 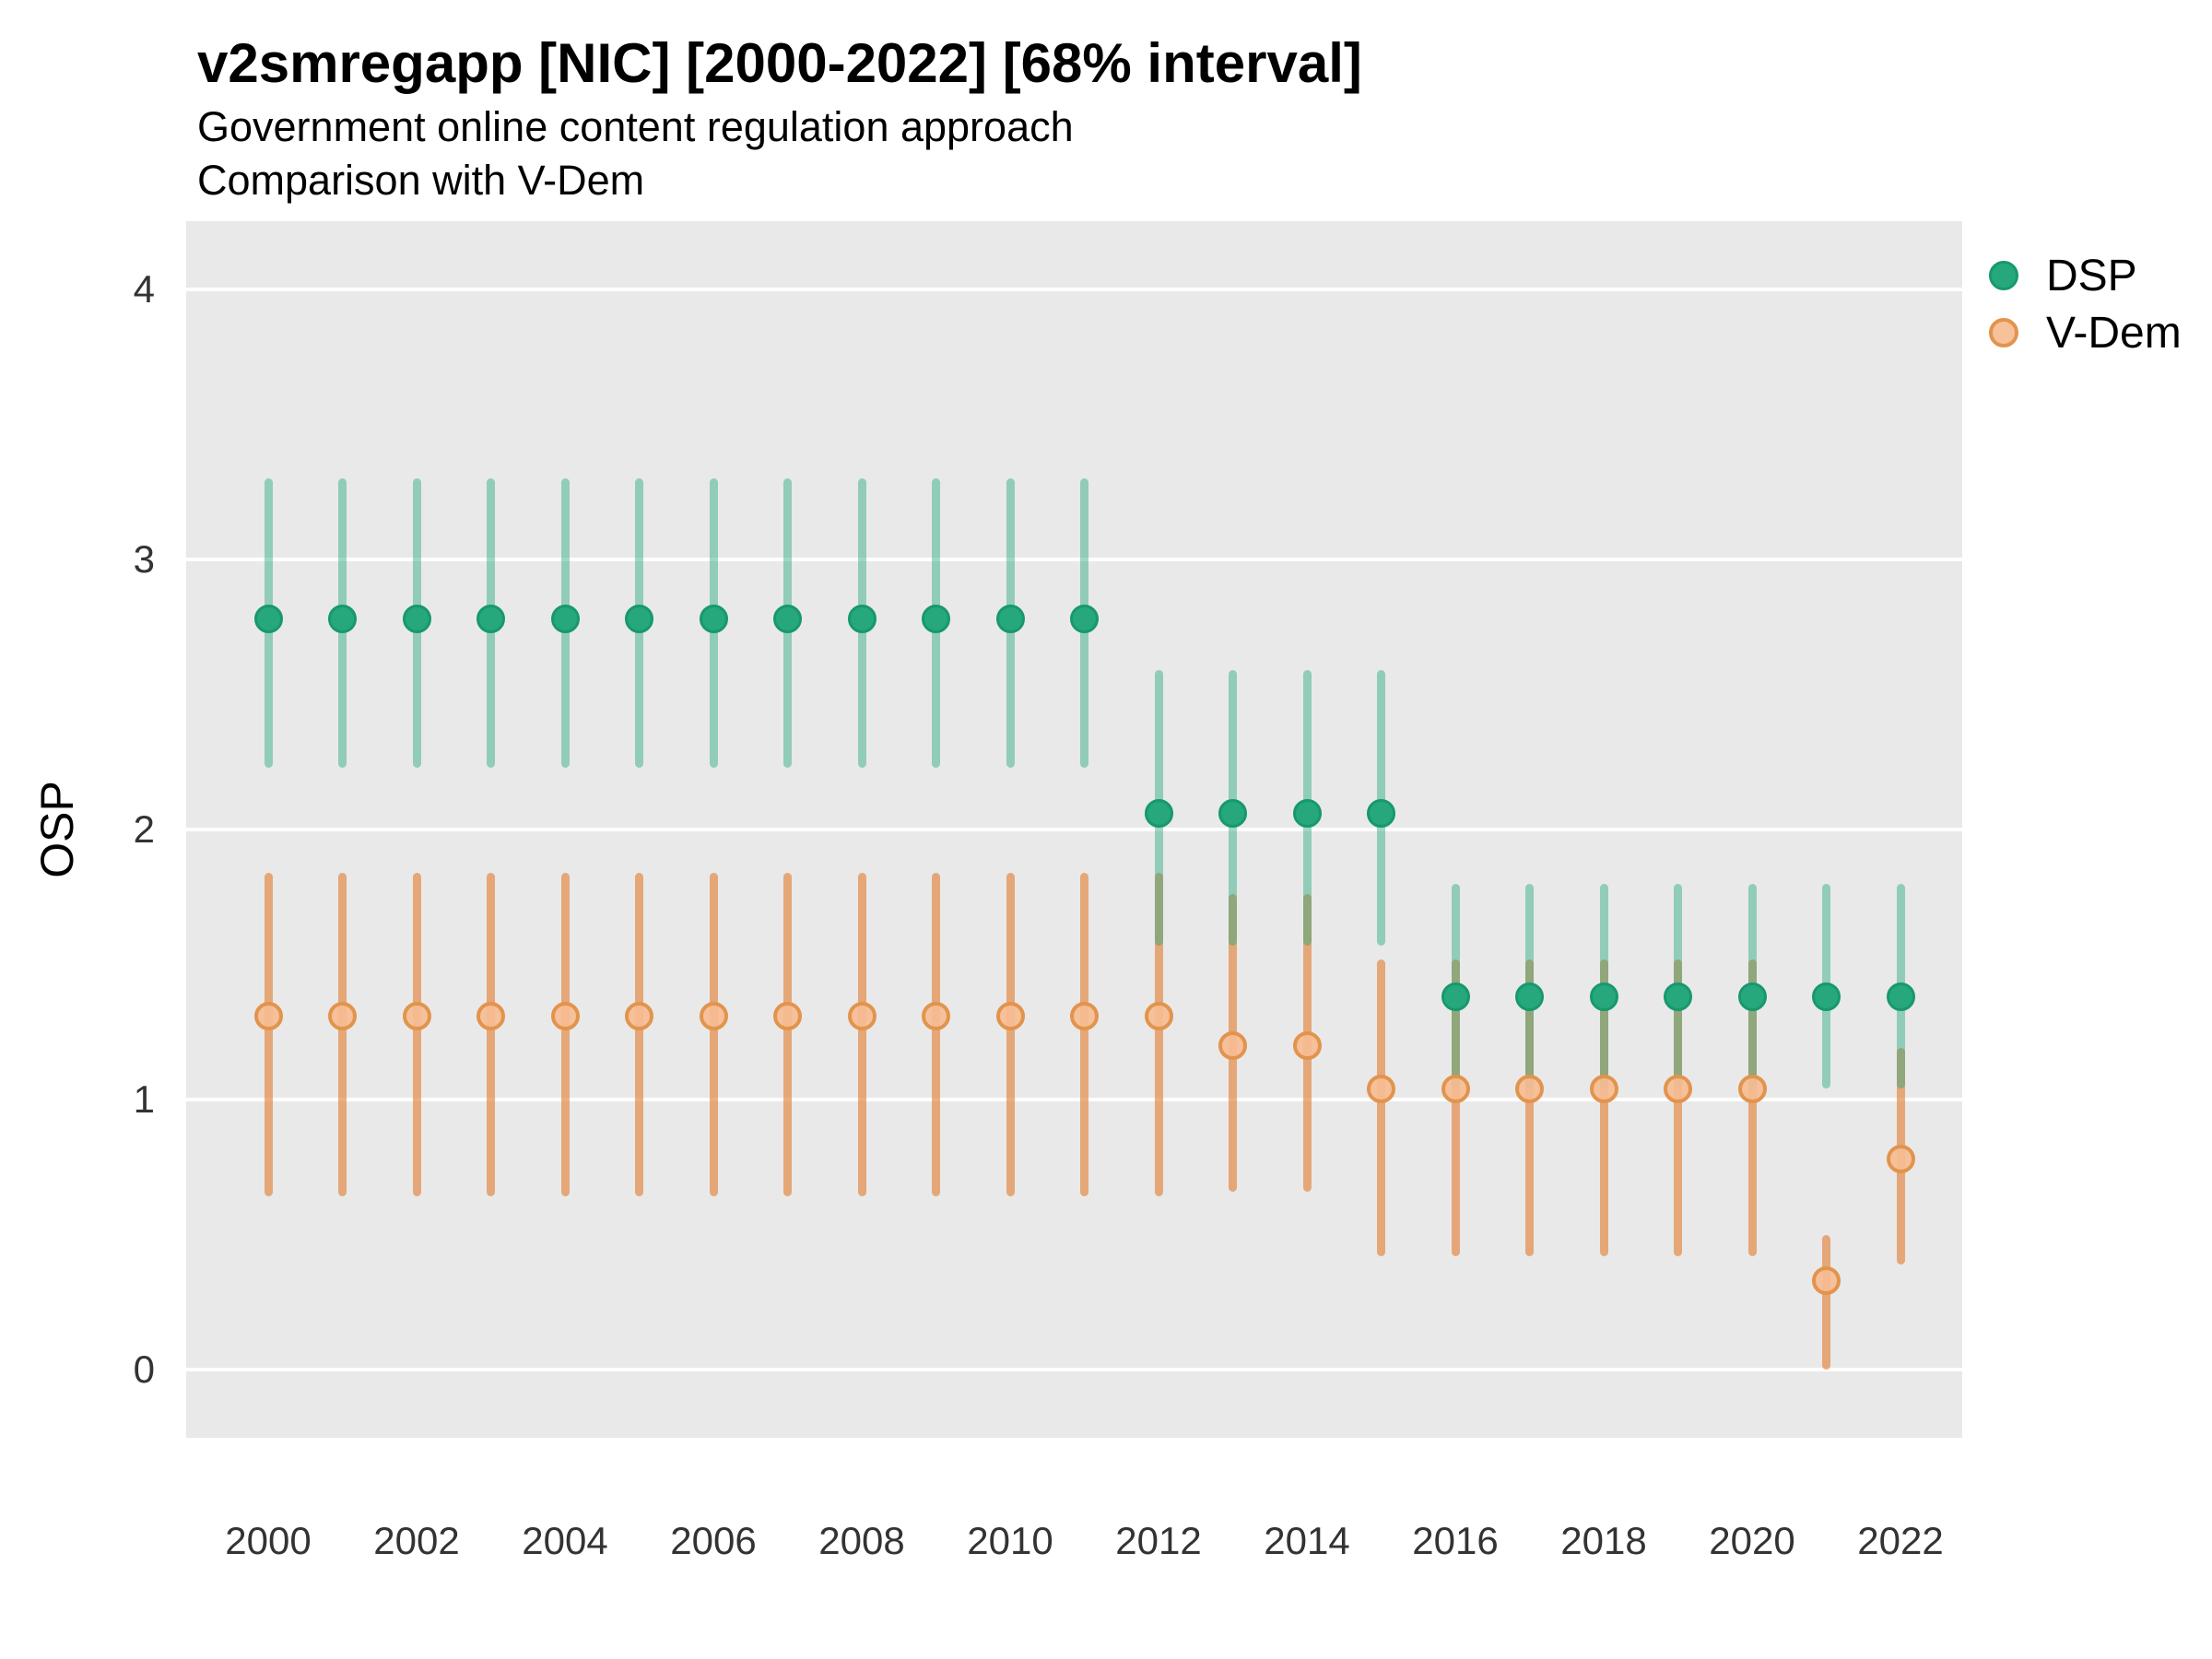 I want to click on x-tick-label-2022: 2022, so click(x=1900, y=1540).